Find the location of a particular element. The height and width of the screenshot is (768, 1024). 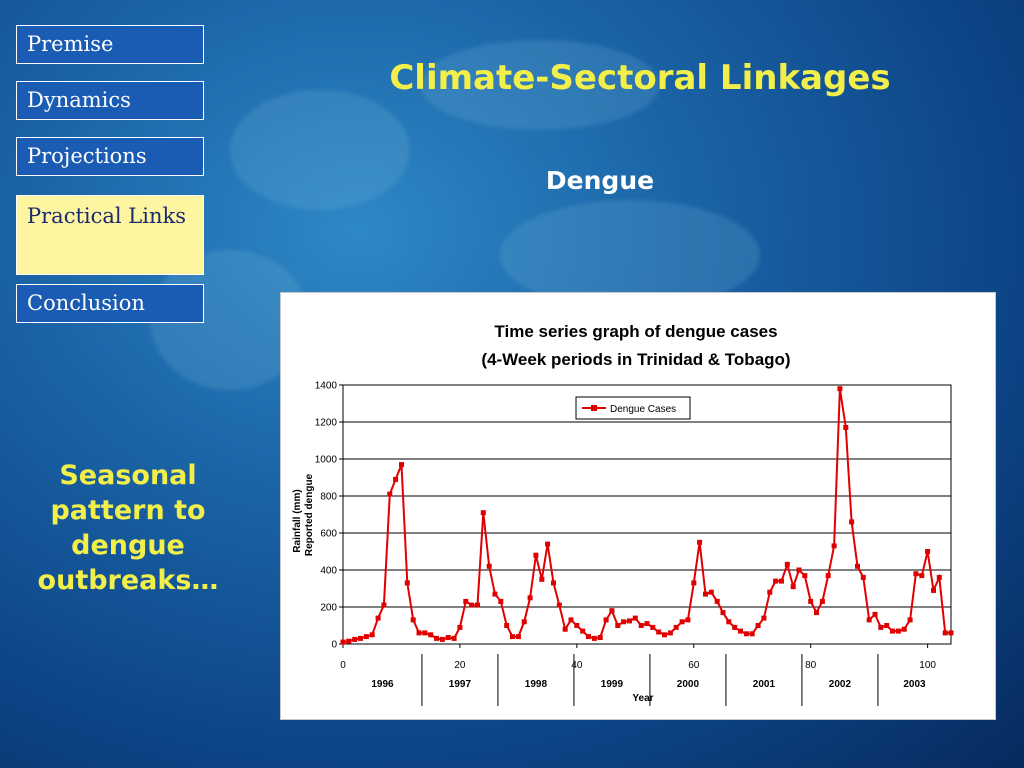

nav-conclusion-button: Conclusion is located at coordinates (110, 304).